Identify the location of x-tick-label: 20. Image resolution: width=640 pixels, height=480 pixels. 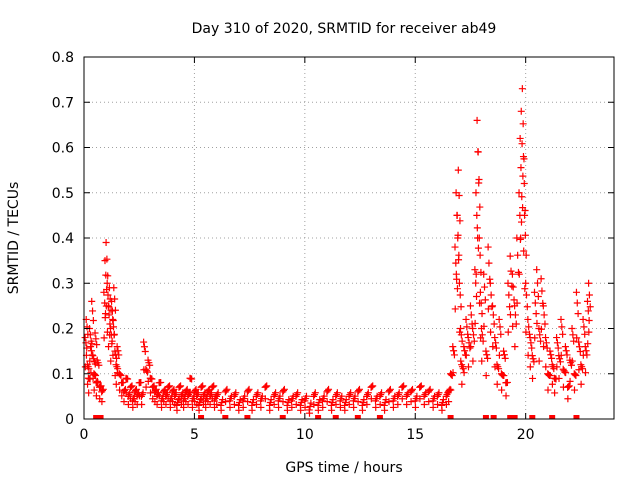
(526, 435).